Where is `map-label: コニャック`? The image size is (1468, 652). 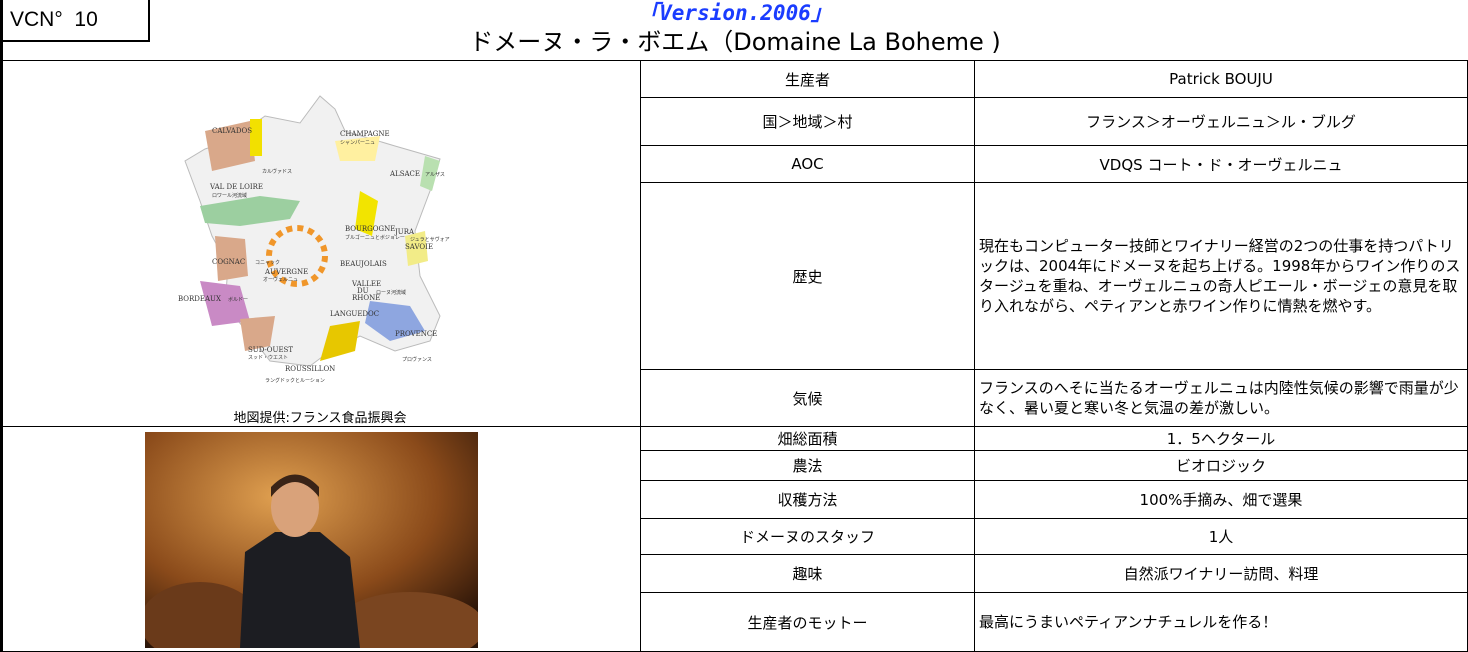
map-label: コニャック is located at coordinates (267, 263).